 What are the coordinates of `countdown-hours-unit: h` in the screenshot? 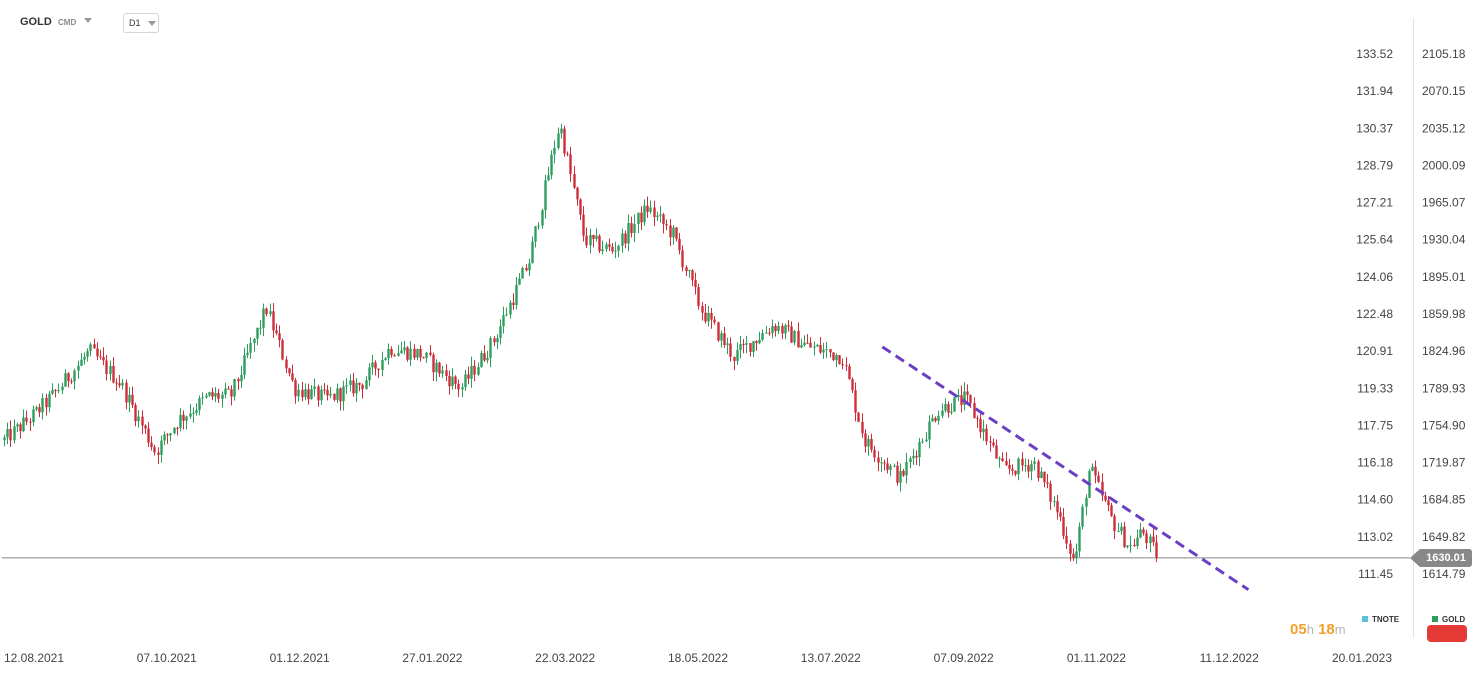 It's located at (1310, 629).